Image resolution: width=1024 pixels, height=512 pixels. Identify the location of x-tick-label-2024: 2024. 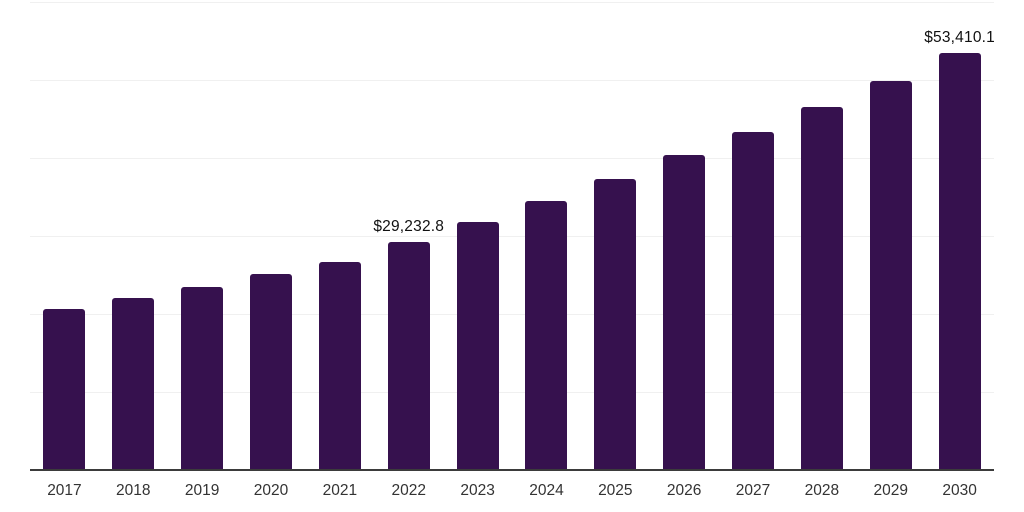
(546, 490).